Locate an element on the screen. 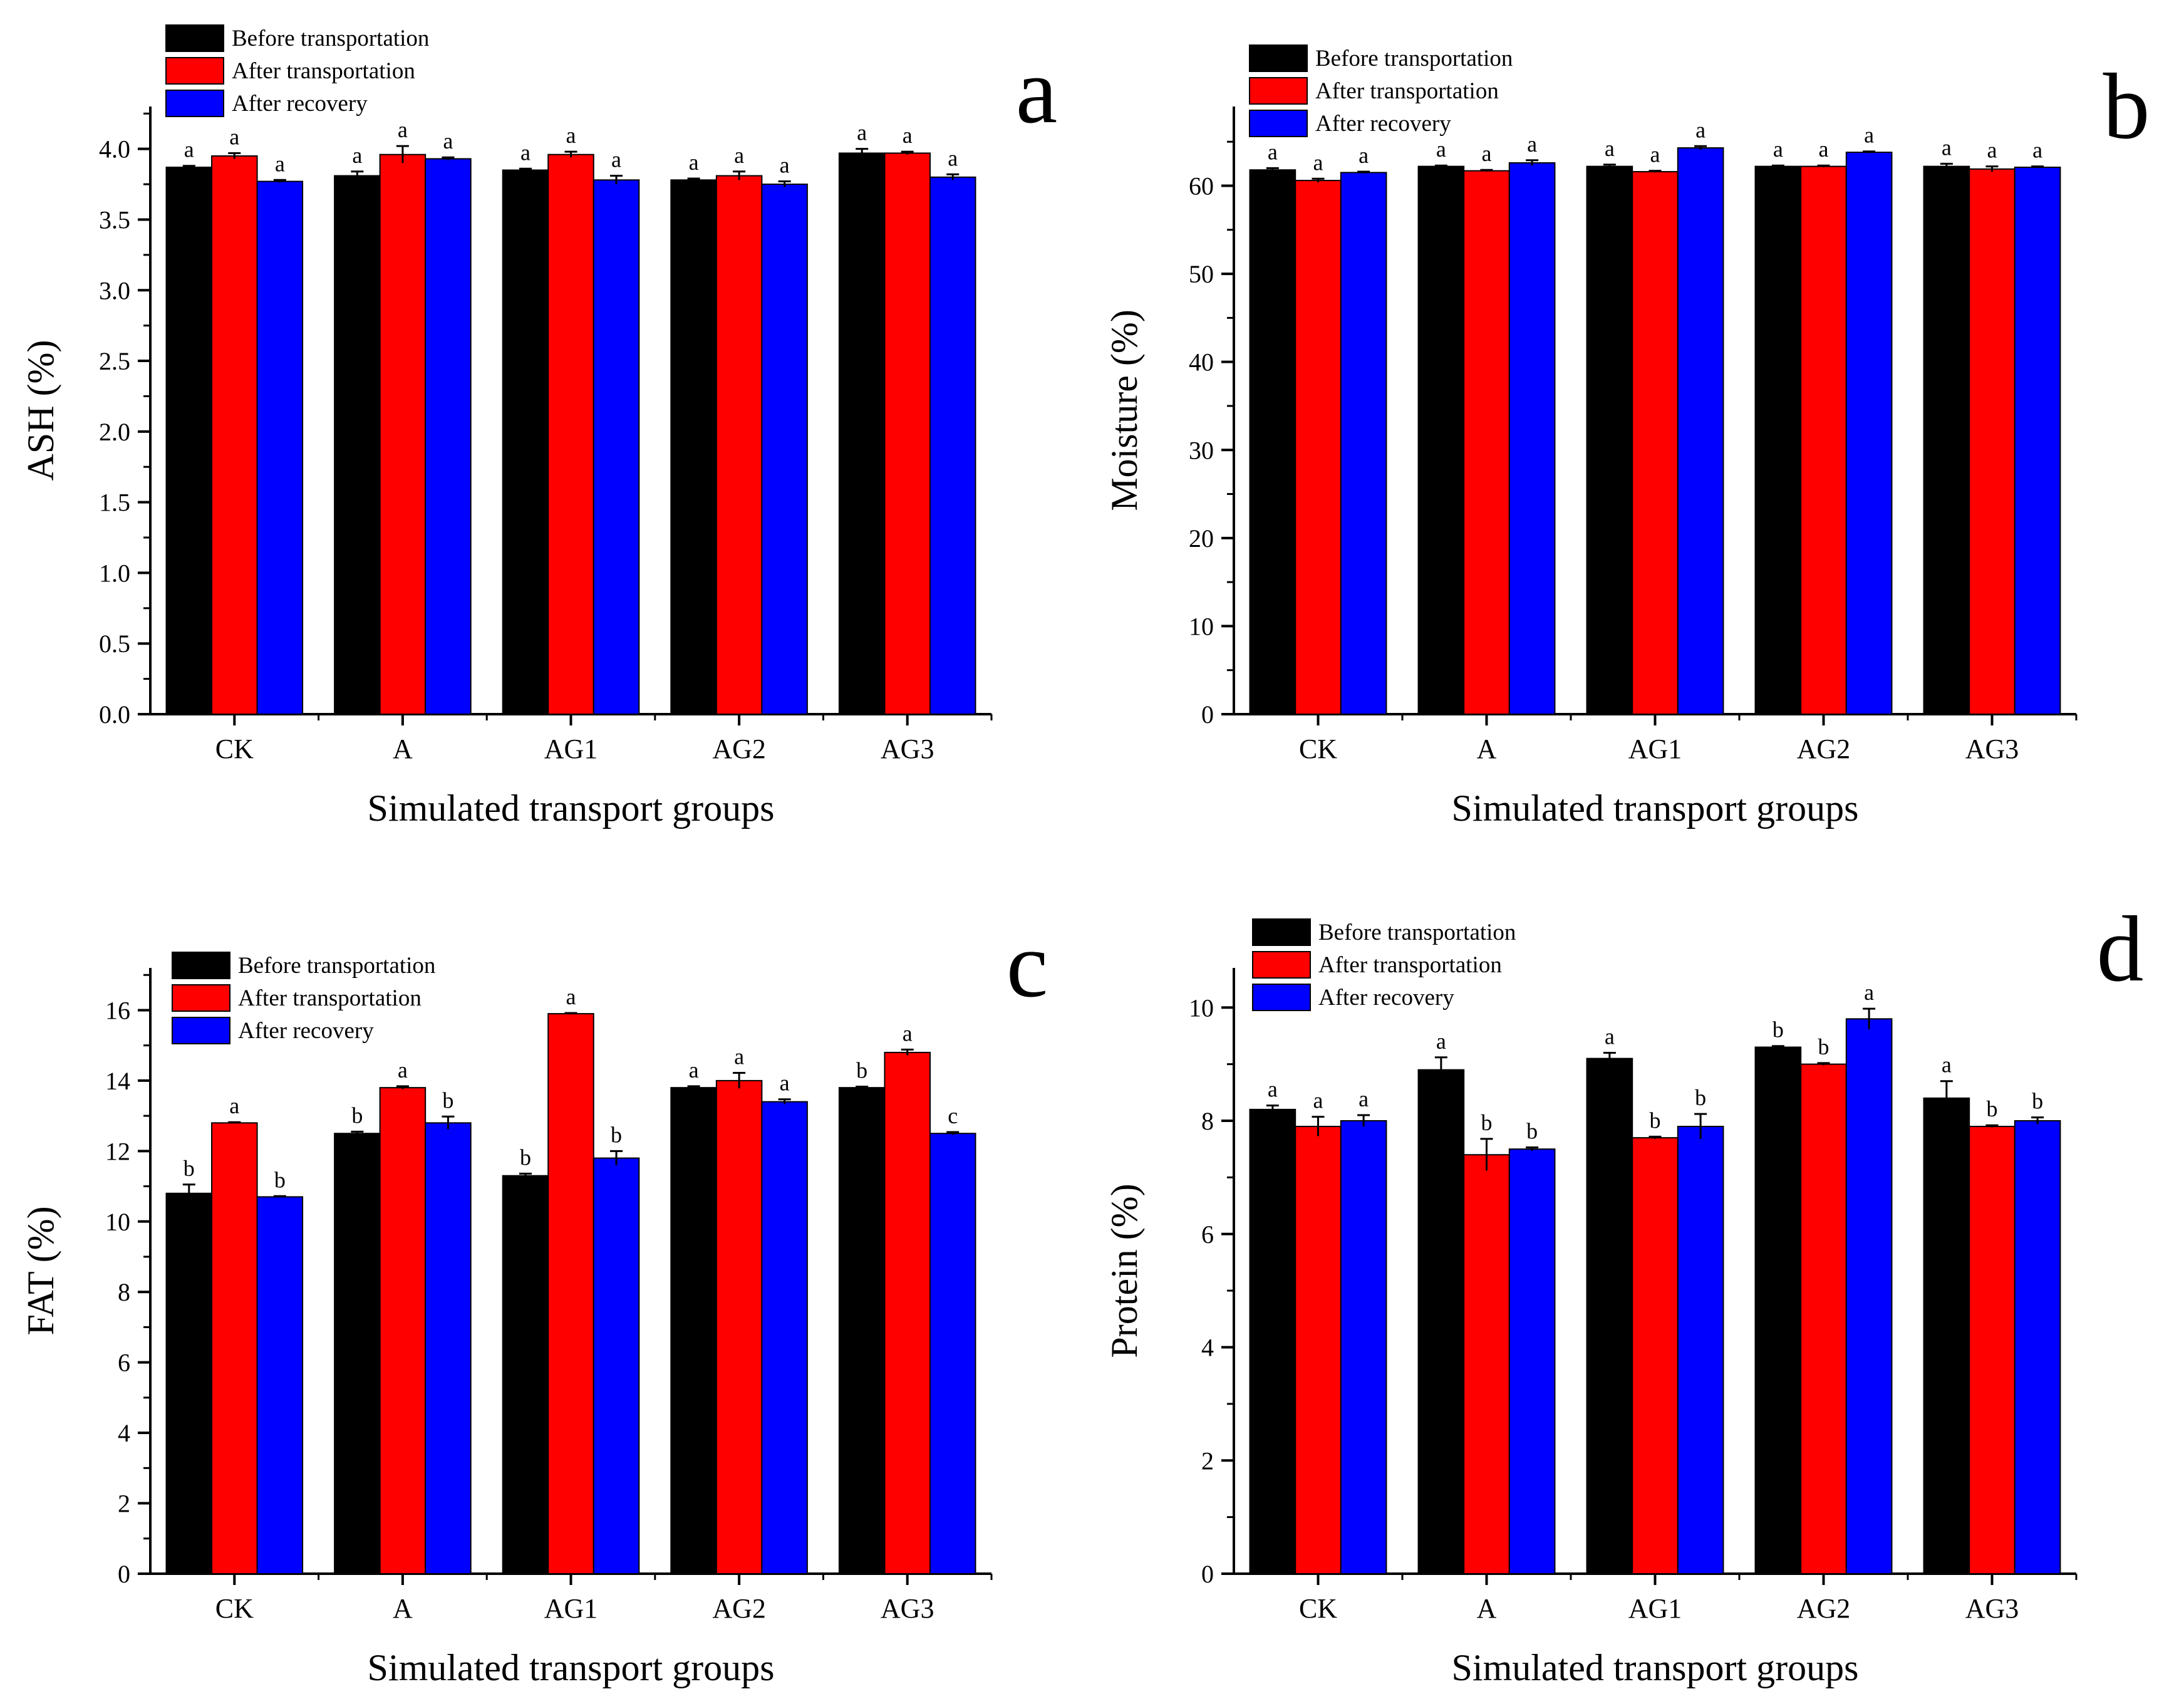  y-tick-label: 30 is located at coordinates (1201, 450).